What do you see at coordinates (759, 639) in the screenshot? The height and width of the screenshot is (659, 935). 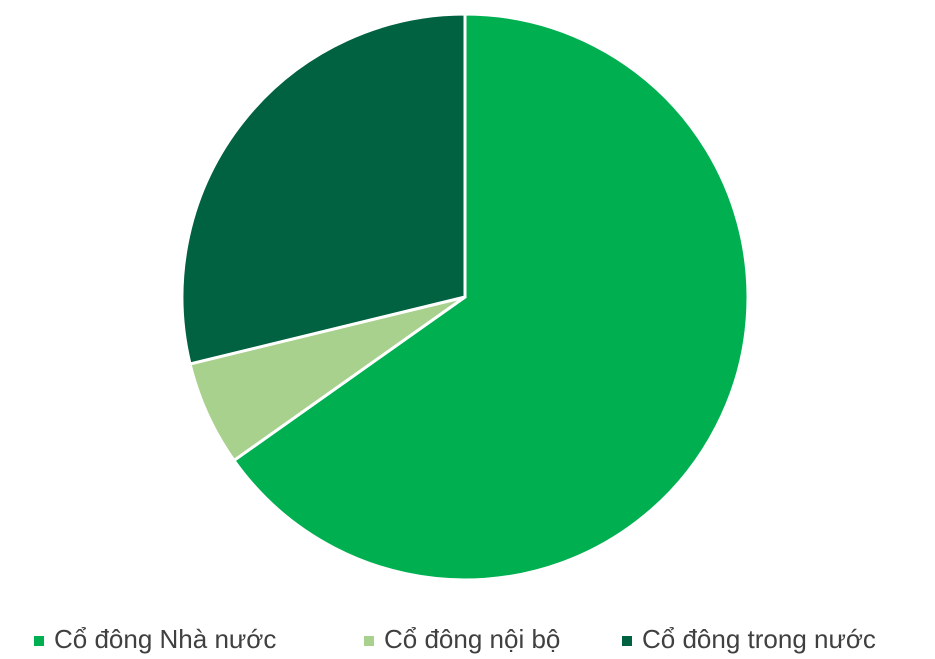 I see `legend-label: Cổ đông trong nước` at bounding box center [759, 639].